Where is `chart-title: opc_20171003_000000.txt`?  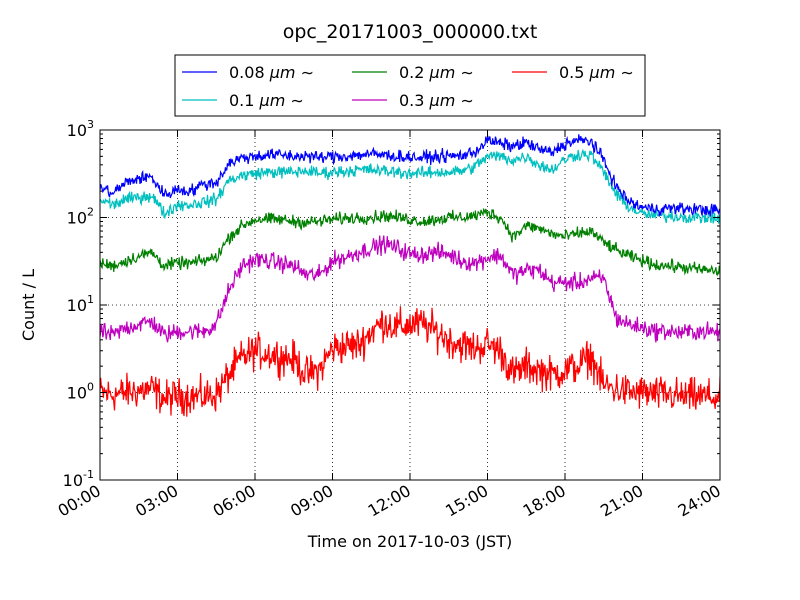
chart-title: opc_20171003_000000.txt is located at coordinates (410, 32).